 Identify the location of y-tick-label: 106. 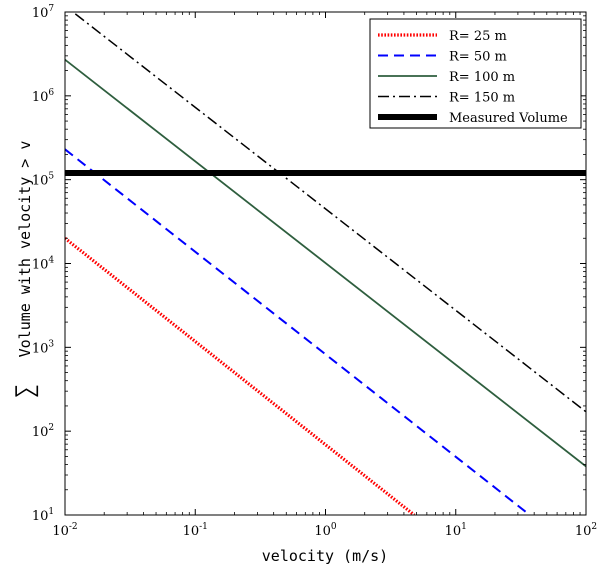
(43, 96).